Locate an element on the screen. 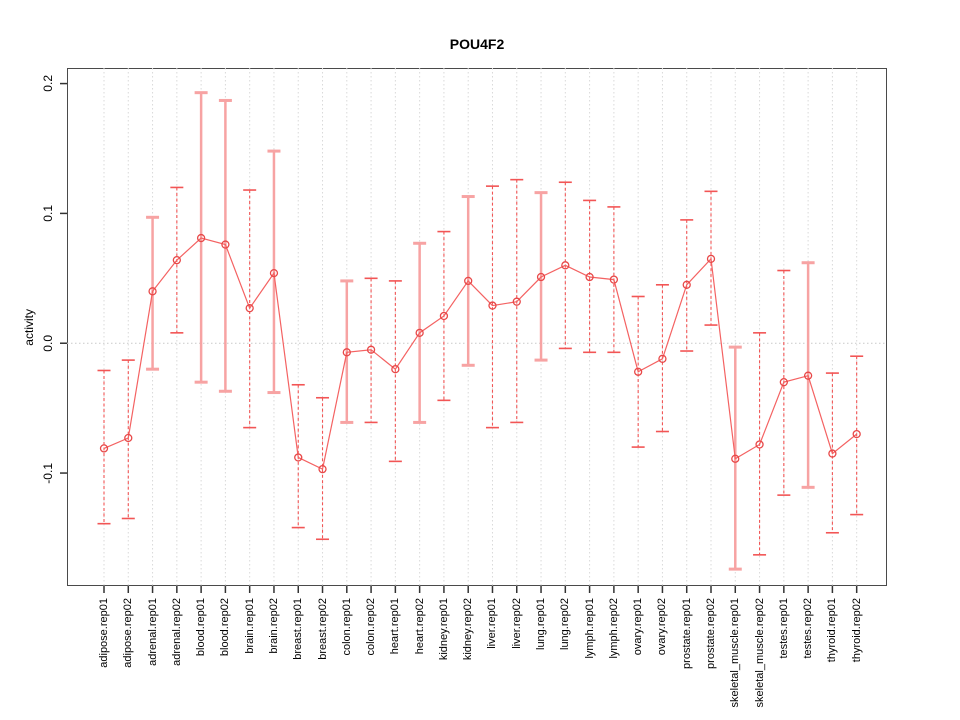  x-category-label: kidney.rep02 is located at coordinates (468, 629).